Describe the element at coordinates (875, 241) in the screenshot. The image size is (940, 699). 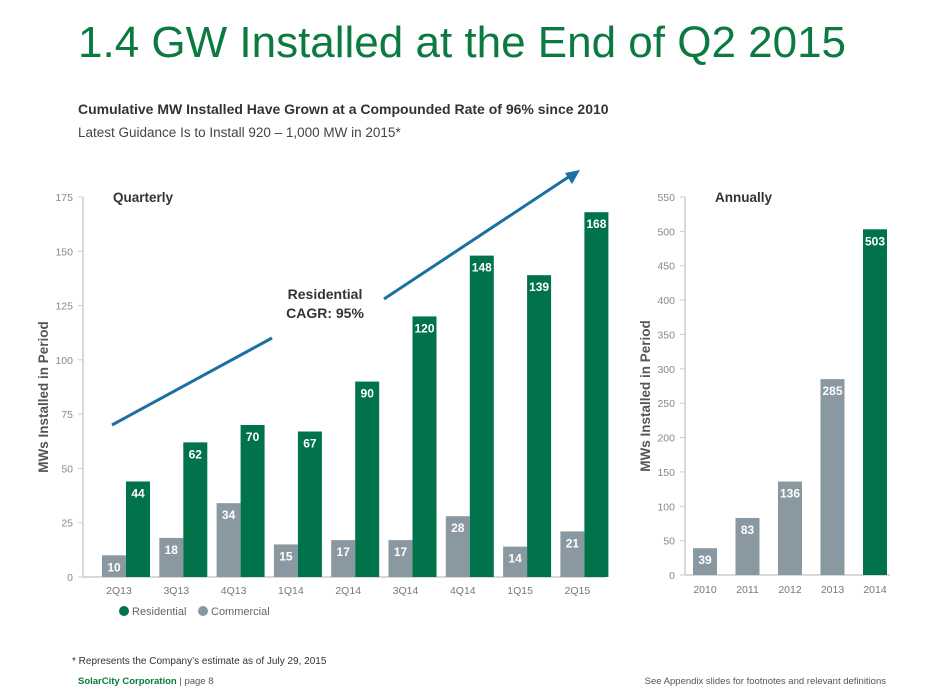
I see `annual-value-label: 503` at that location.